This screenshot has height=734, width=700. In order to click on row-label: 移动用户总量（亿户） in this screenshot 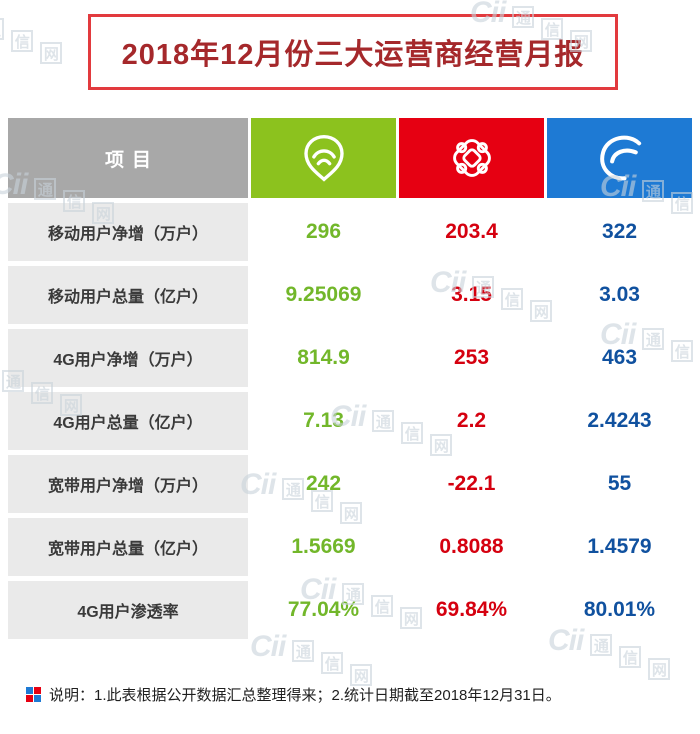, I will do `click(128, 295)`.